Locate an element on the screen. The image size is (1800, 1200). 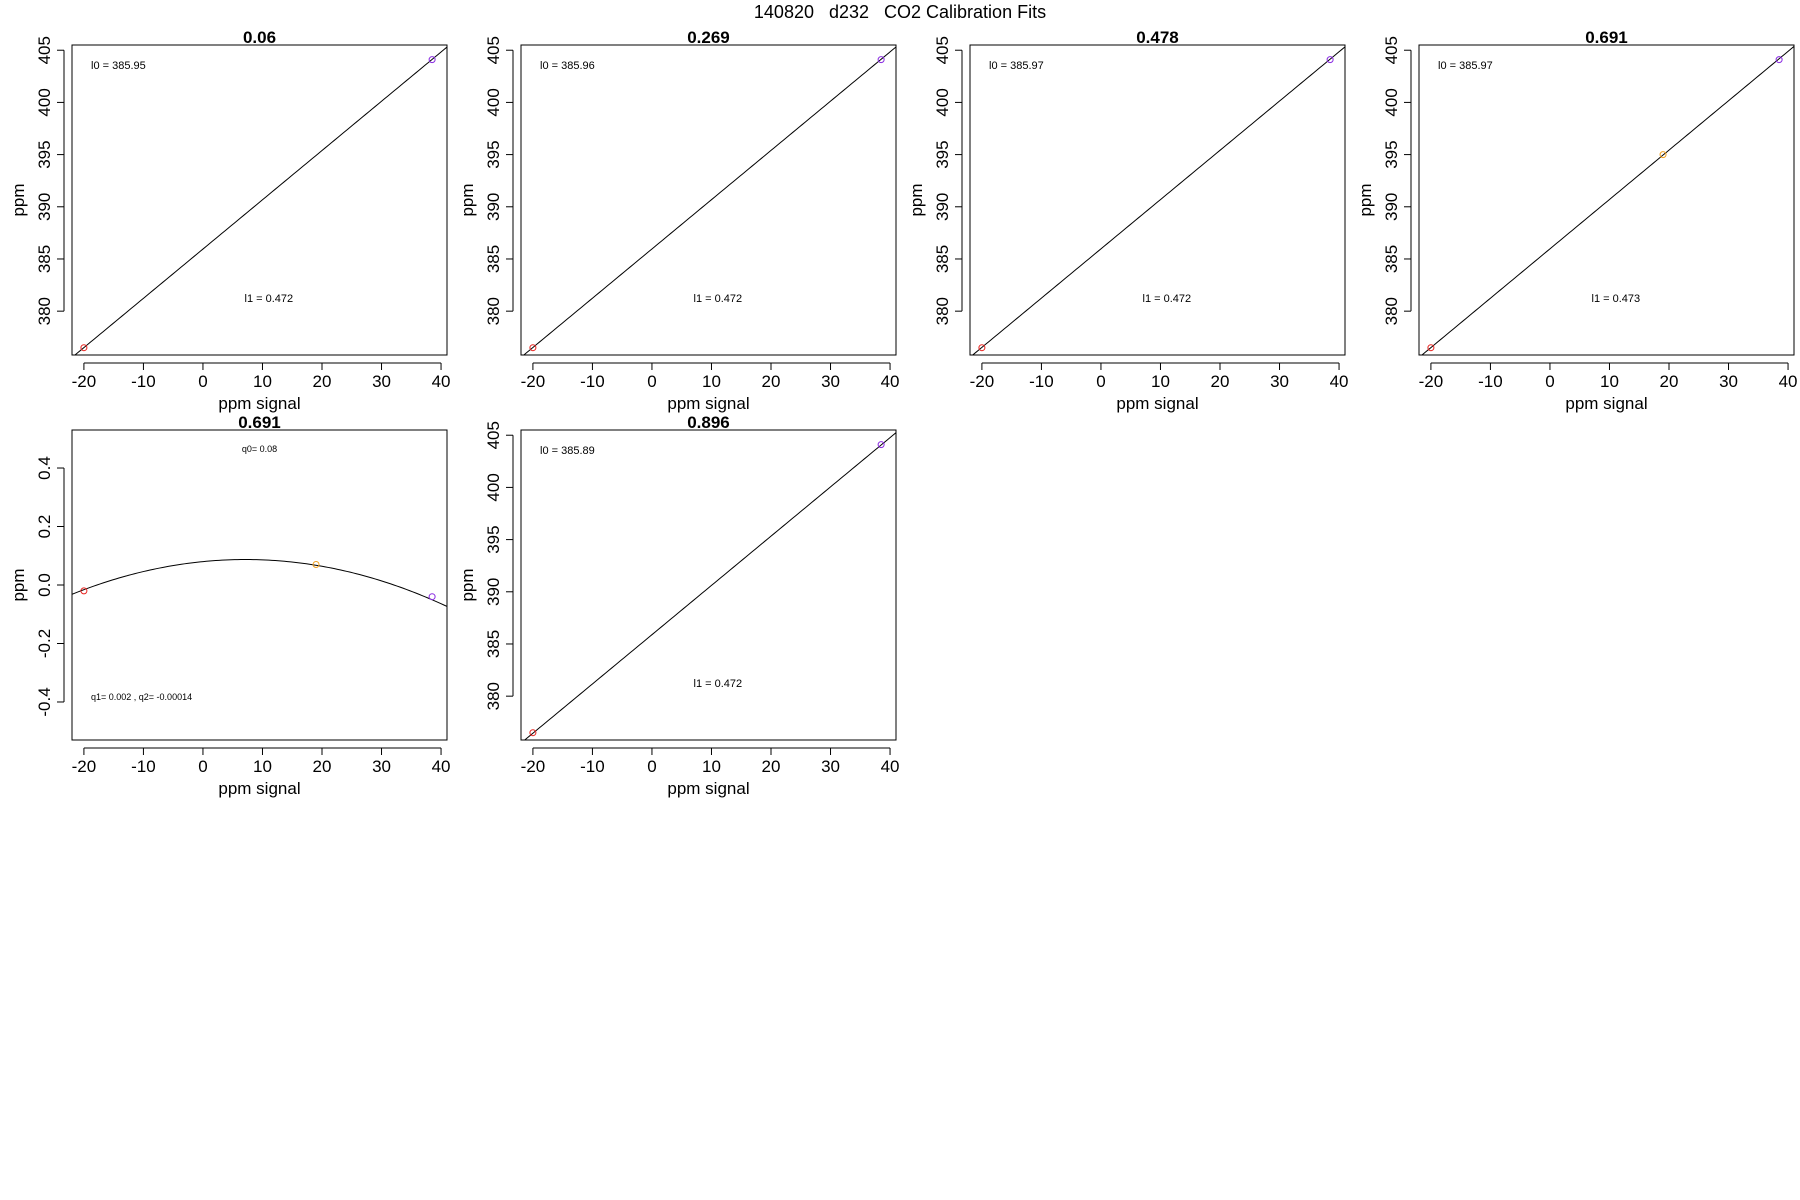
y-tick-label: 0.0 is located at coordinates (44, 585).